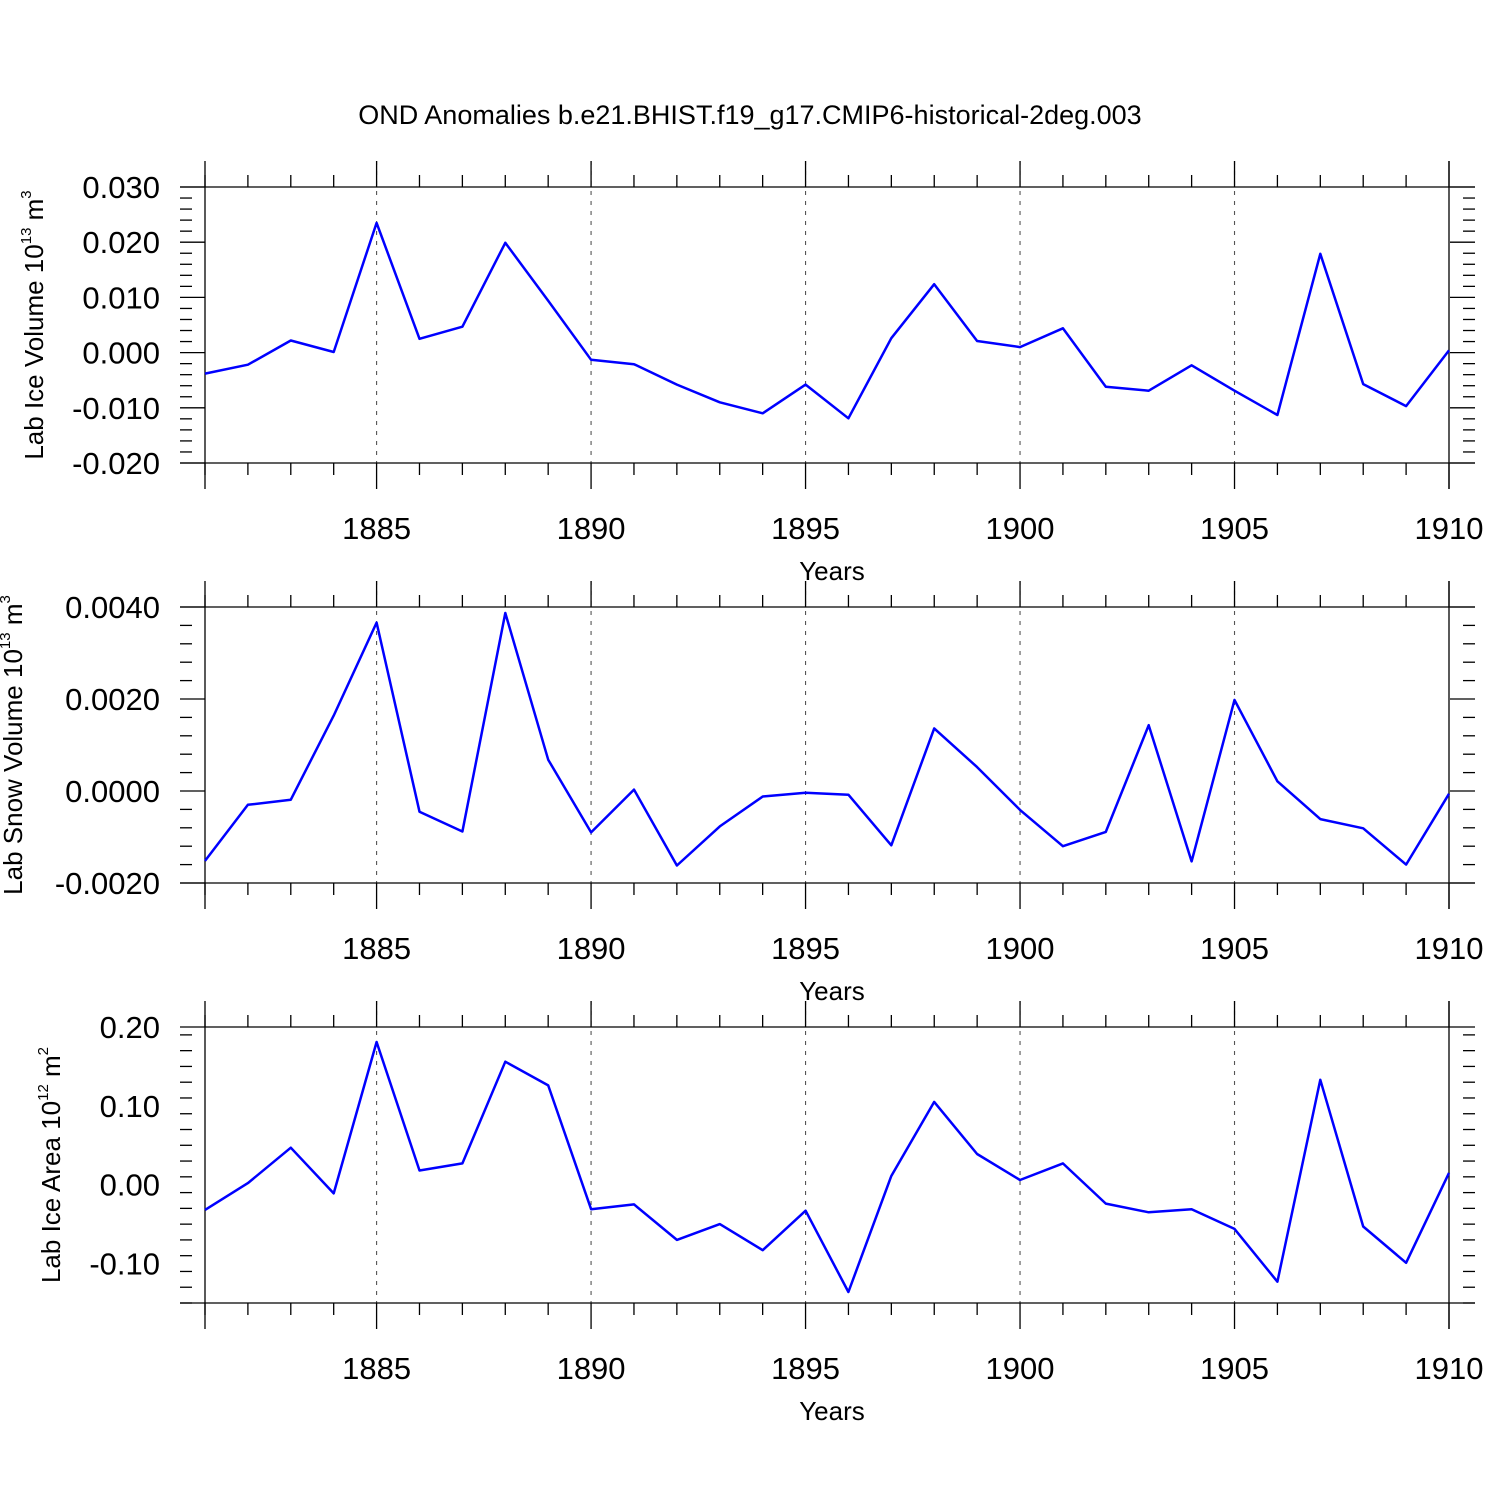 The image size is (1500, 1500). I want to click on y-tick-label: 0.020, so click(121, 242).